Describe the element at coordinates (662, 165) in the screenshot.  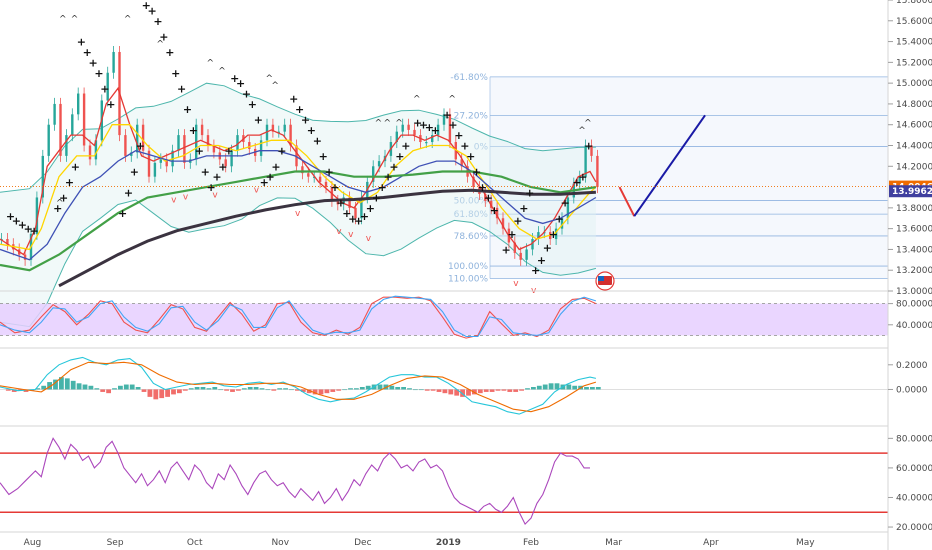
I see `projection-lines` at that location.